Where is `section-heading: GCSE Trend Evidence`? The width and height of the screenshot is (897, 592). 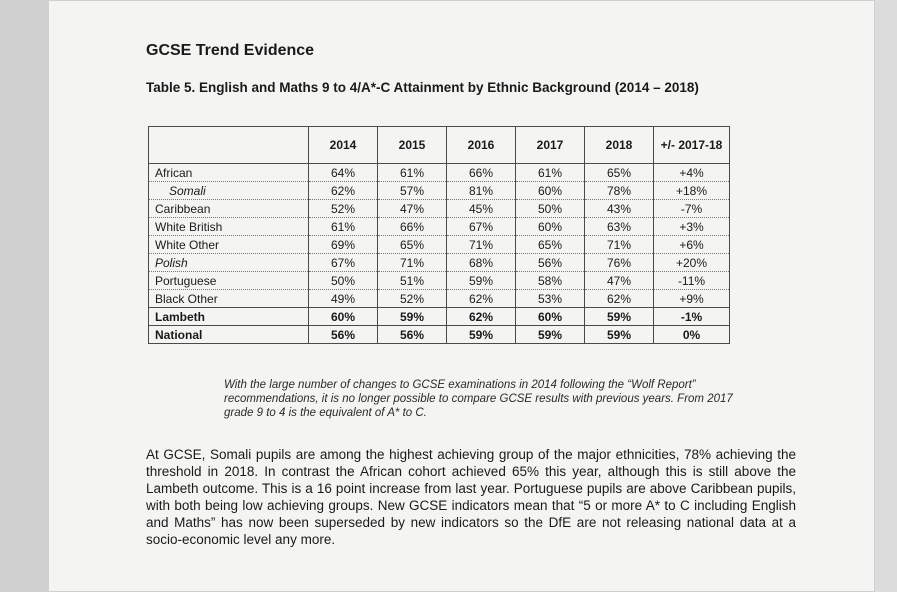
section-heading: GCSE Trend Evidence is located at coordinates (230, 50).